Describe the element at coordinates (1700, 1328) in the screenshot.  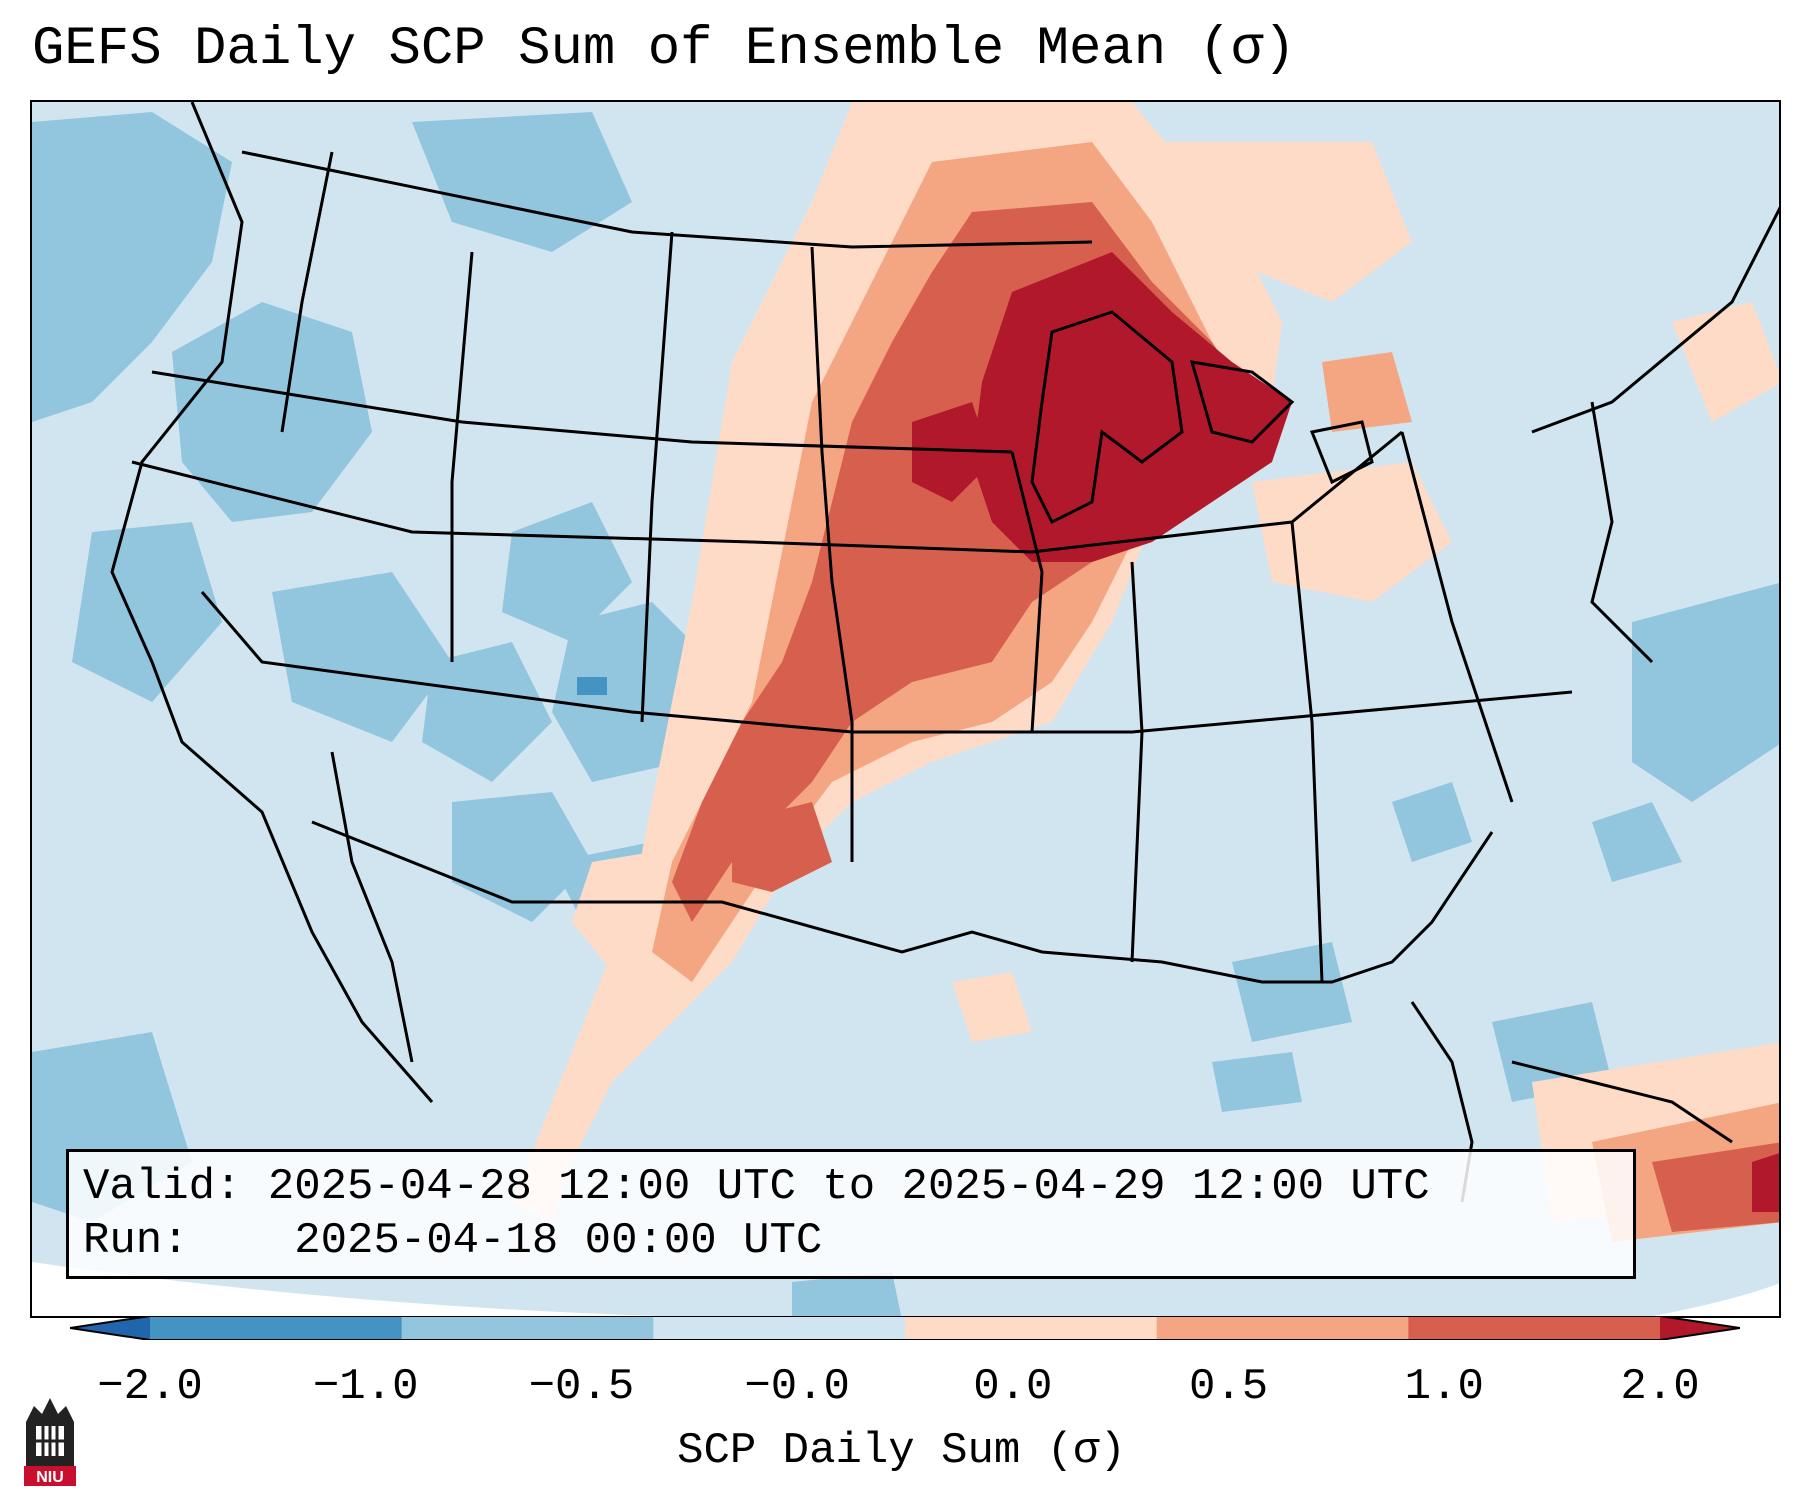
I see `colorbar-overflow-arrow` at that location.